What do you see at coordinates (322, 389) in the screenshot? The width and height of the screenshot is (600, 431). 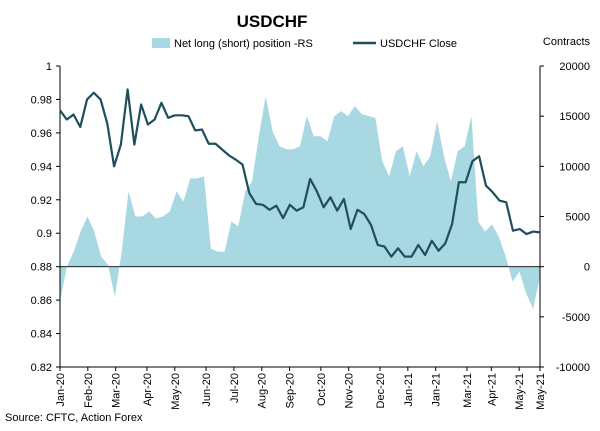 I see `x-tick-label: Oct-20` at bounding box center [322, 389].